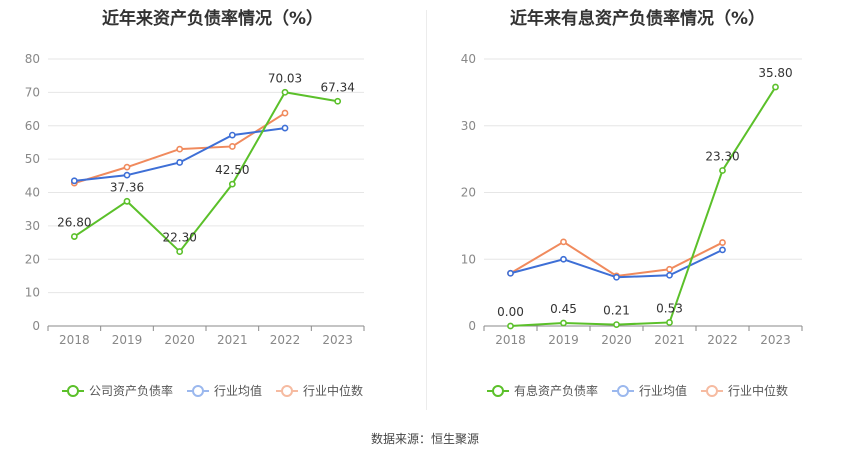 This screenshot has width=850, height=459. Describe the element at coordinates (212, 19) in the screenshot. I see `chart-title: 近年来资产负债率情况（%）` at that location.